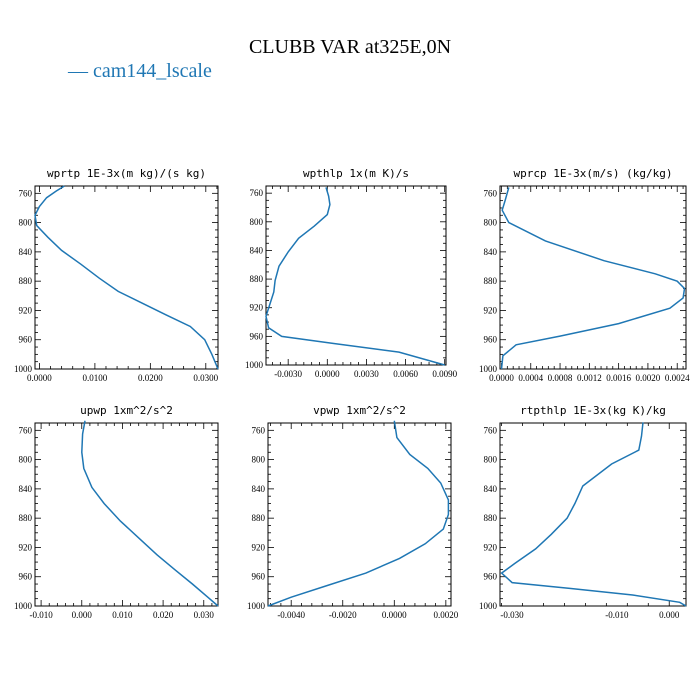 This screenshot has height=700, width=700. I want to click on panel-title: wpthlp 1x(m K)/s, so click(356, 173).